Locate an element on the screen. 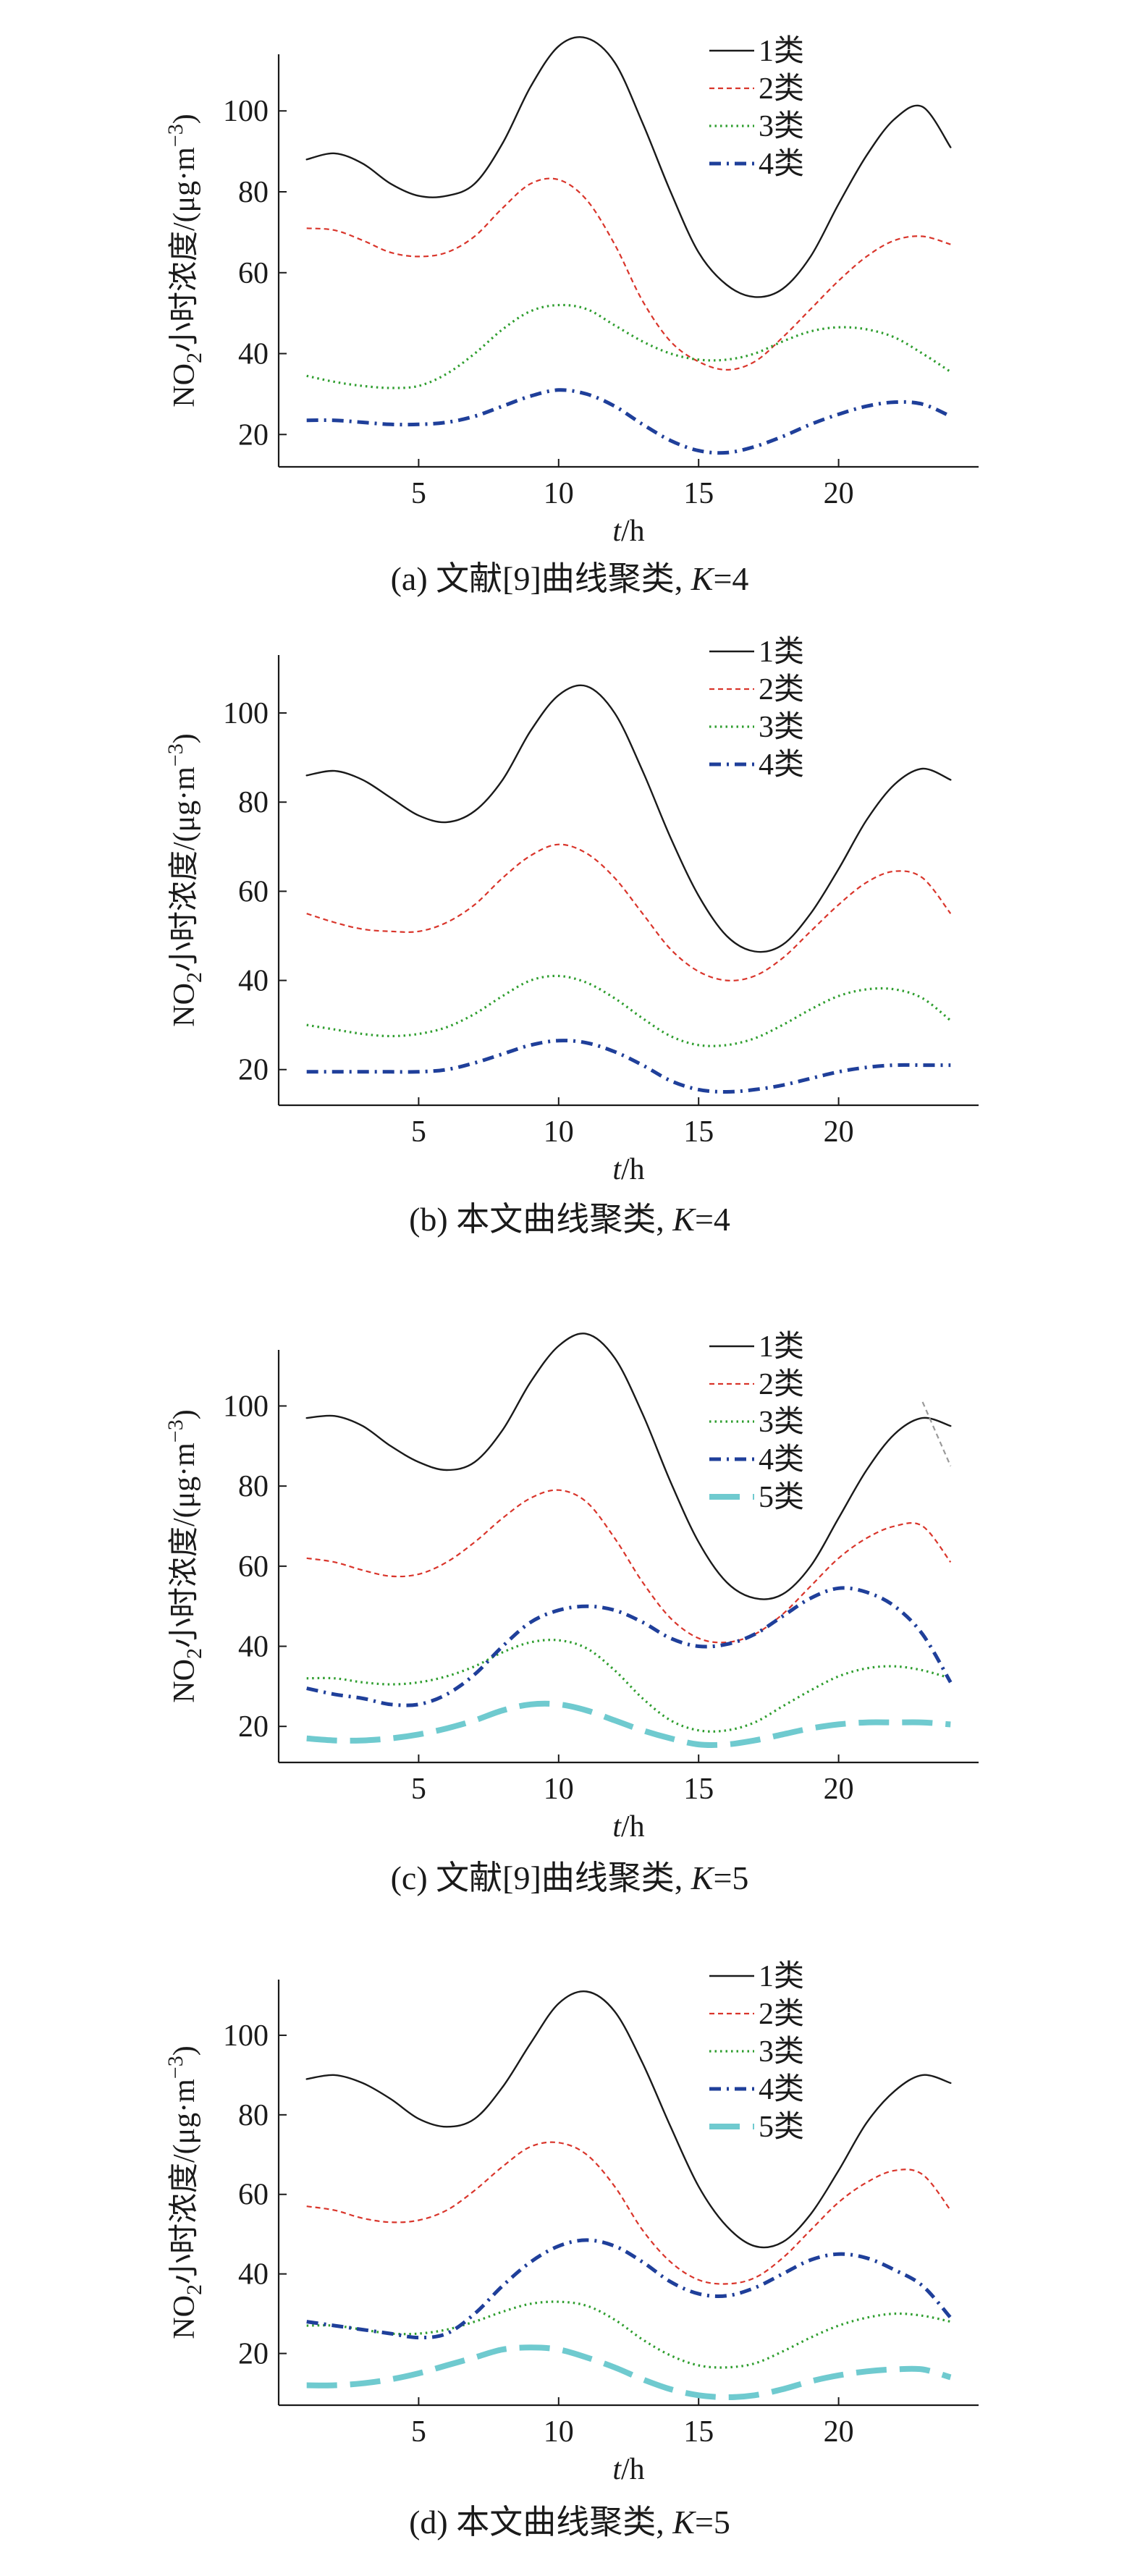  figure-caption: (a) 文献[9]曲线聚类, K=4 is located at coordinates (570, 578).